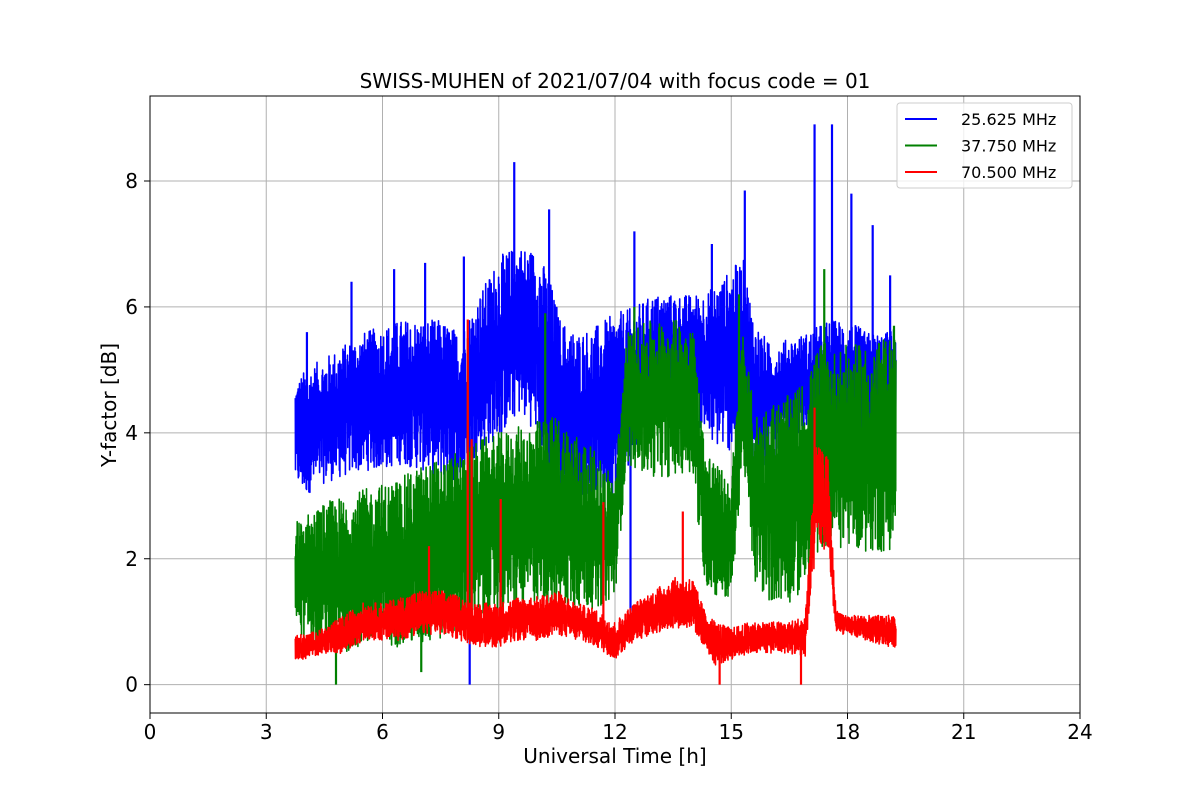  Describe the element at coordinates (614, 732) in the screenshot. I see `x-tick-label: 12` at that location.